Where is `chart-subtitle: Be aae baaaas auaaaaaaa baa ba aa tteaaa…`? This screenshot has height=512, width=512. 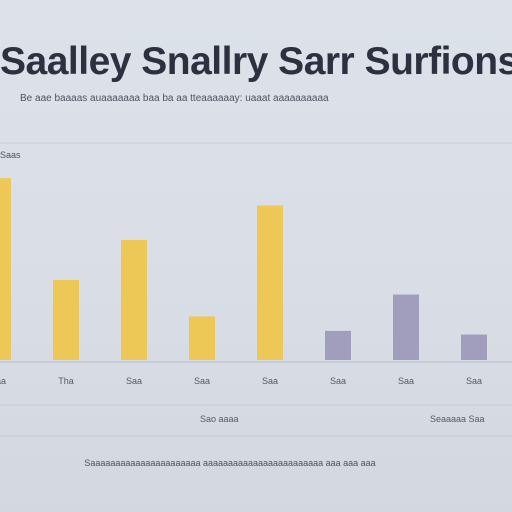
chart-subtitle: Be aae baaaas auaaaaaaa baa ba aa tteaaa… is located at coordinates (174, 98).